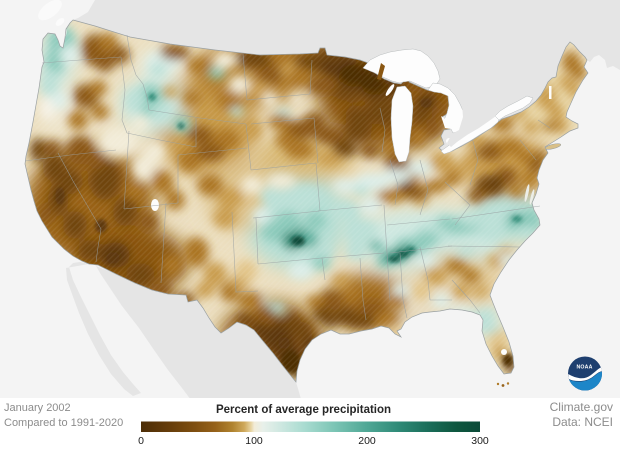 This screenshot has width=620, height=455. What do you see at coordinates (303, 410) in the screenshot?
I see `svg-text:Percent of average precipitati: Percent of average precipitation` at bounding box center [303, 410].